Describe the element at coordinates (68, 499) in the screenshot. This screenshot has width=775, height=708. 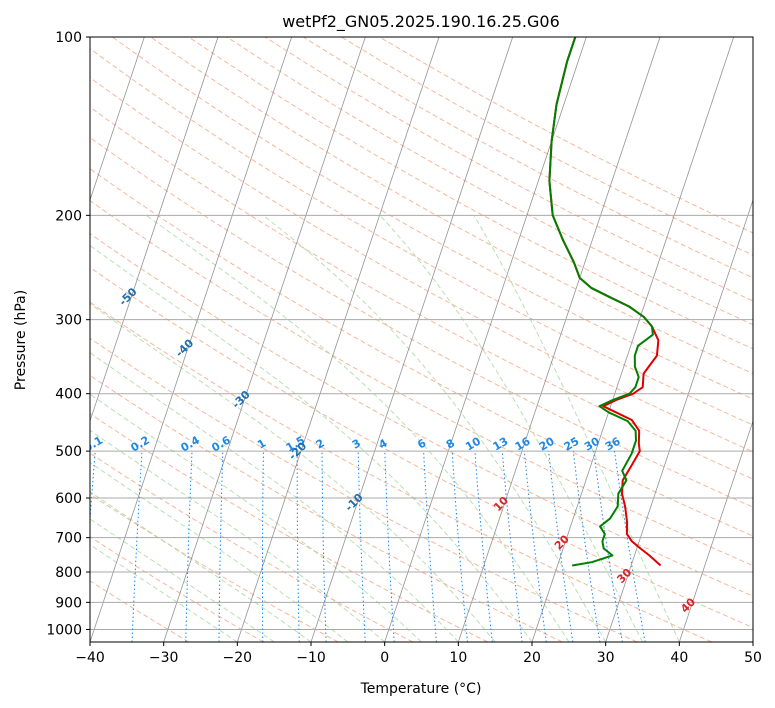
I see `y-tick-label: 600` at that location.